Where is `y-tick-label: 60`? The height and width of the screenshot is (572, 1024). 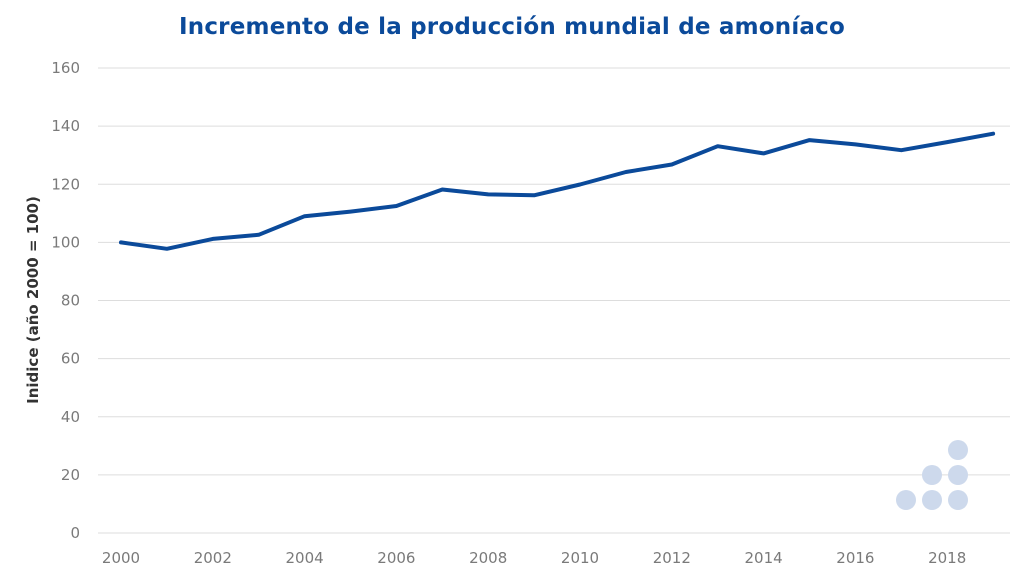
y-tick-label: 60 is located at coordinates (70, 359).